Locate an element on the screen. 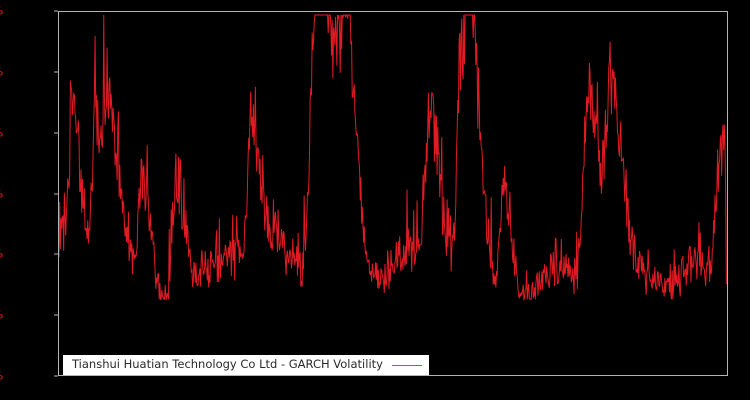 This screenshot has width=750, height=400. y-tick-label: 60% is located at coordinates (1, 193).